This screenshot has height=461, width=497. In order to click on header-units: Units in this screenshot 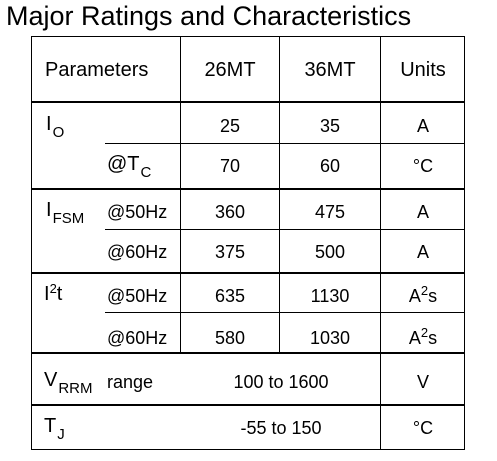, I will do `click(423, 70)`.